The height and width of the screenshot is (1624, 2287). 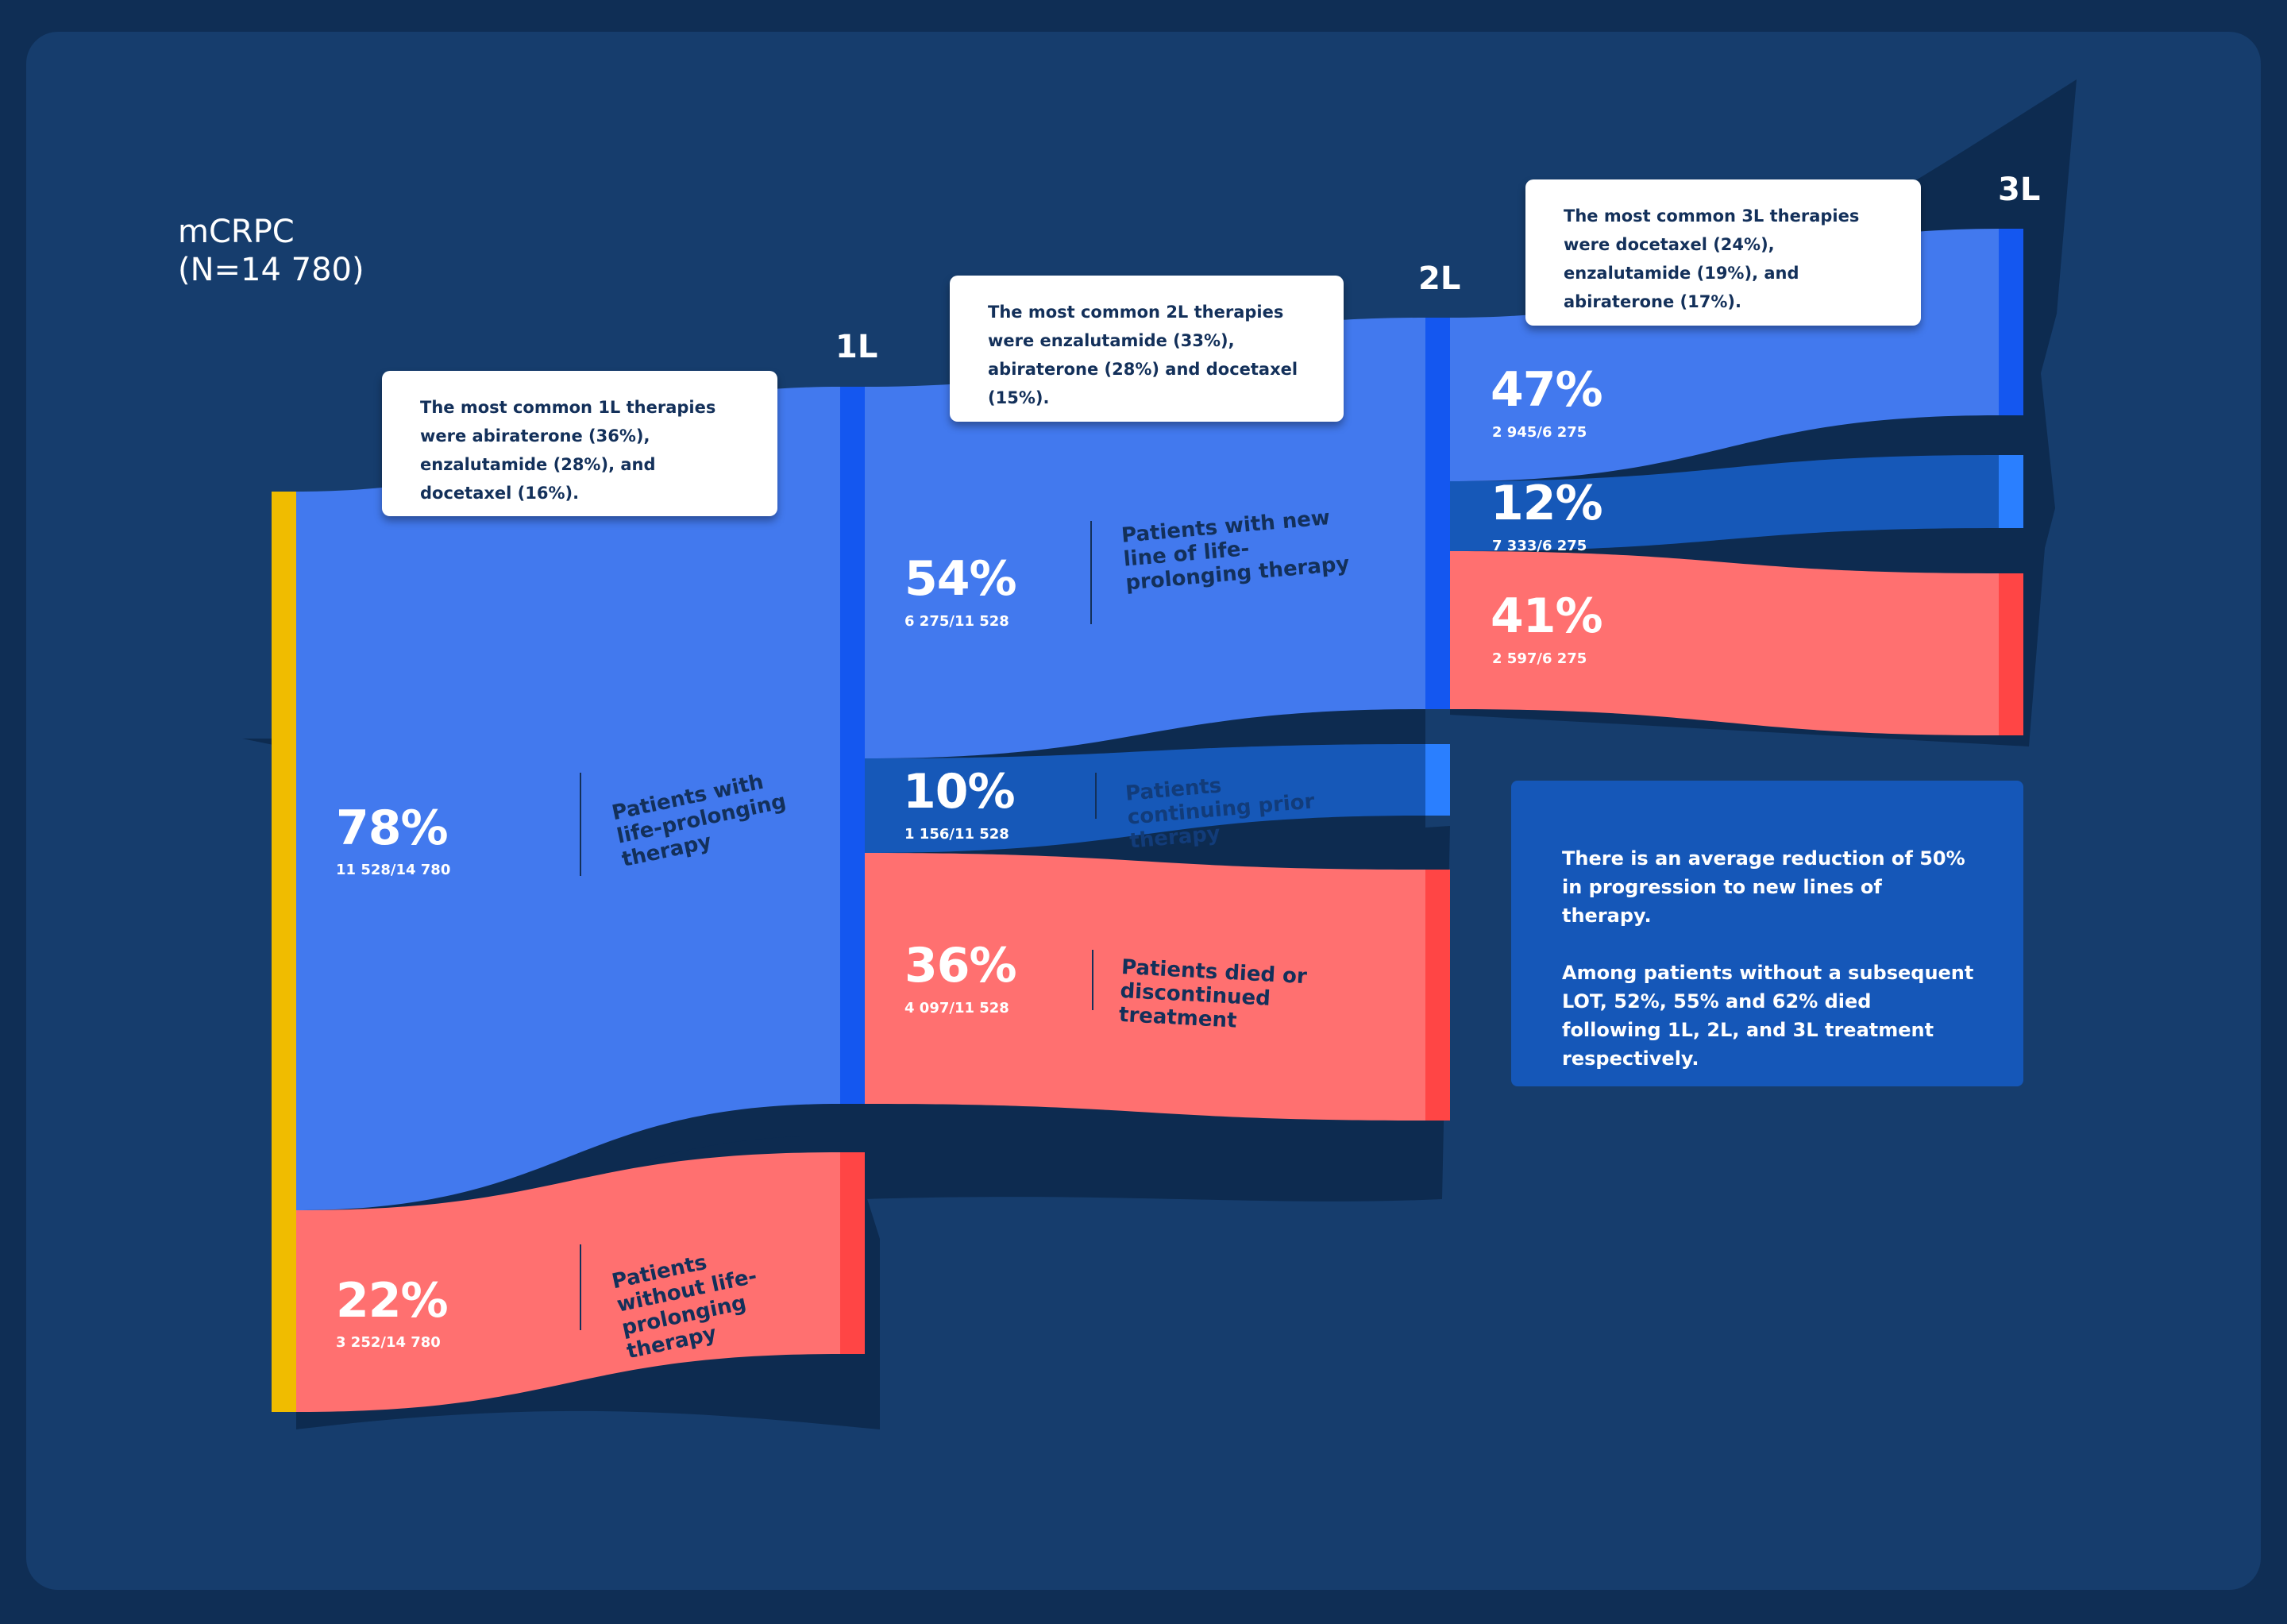 What do you see at coordinates (1437, 995) in the screenshot?
I see `node-died-end` at bounding box center [1437, 995].